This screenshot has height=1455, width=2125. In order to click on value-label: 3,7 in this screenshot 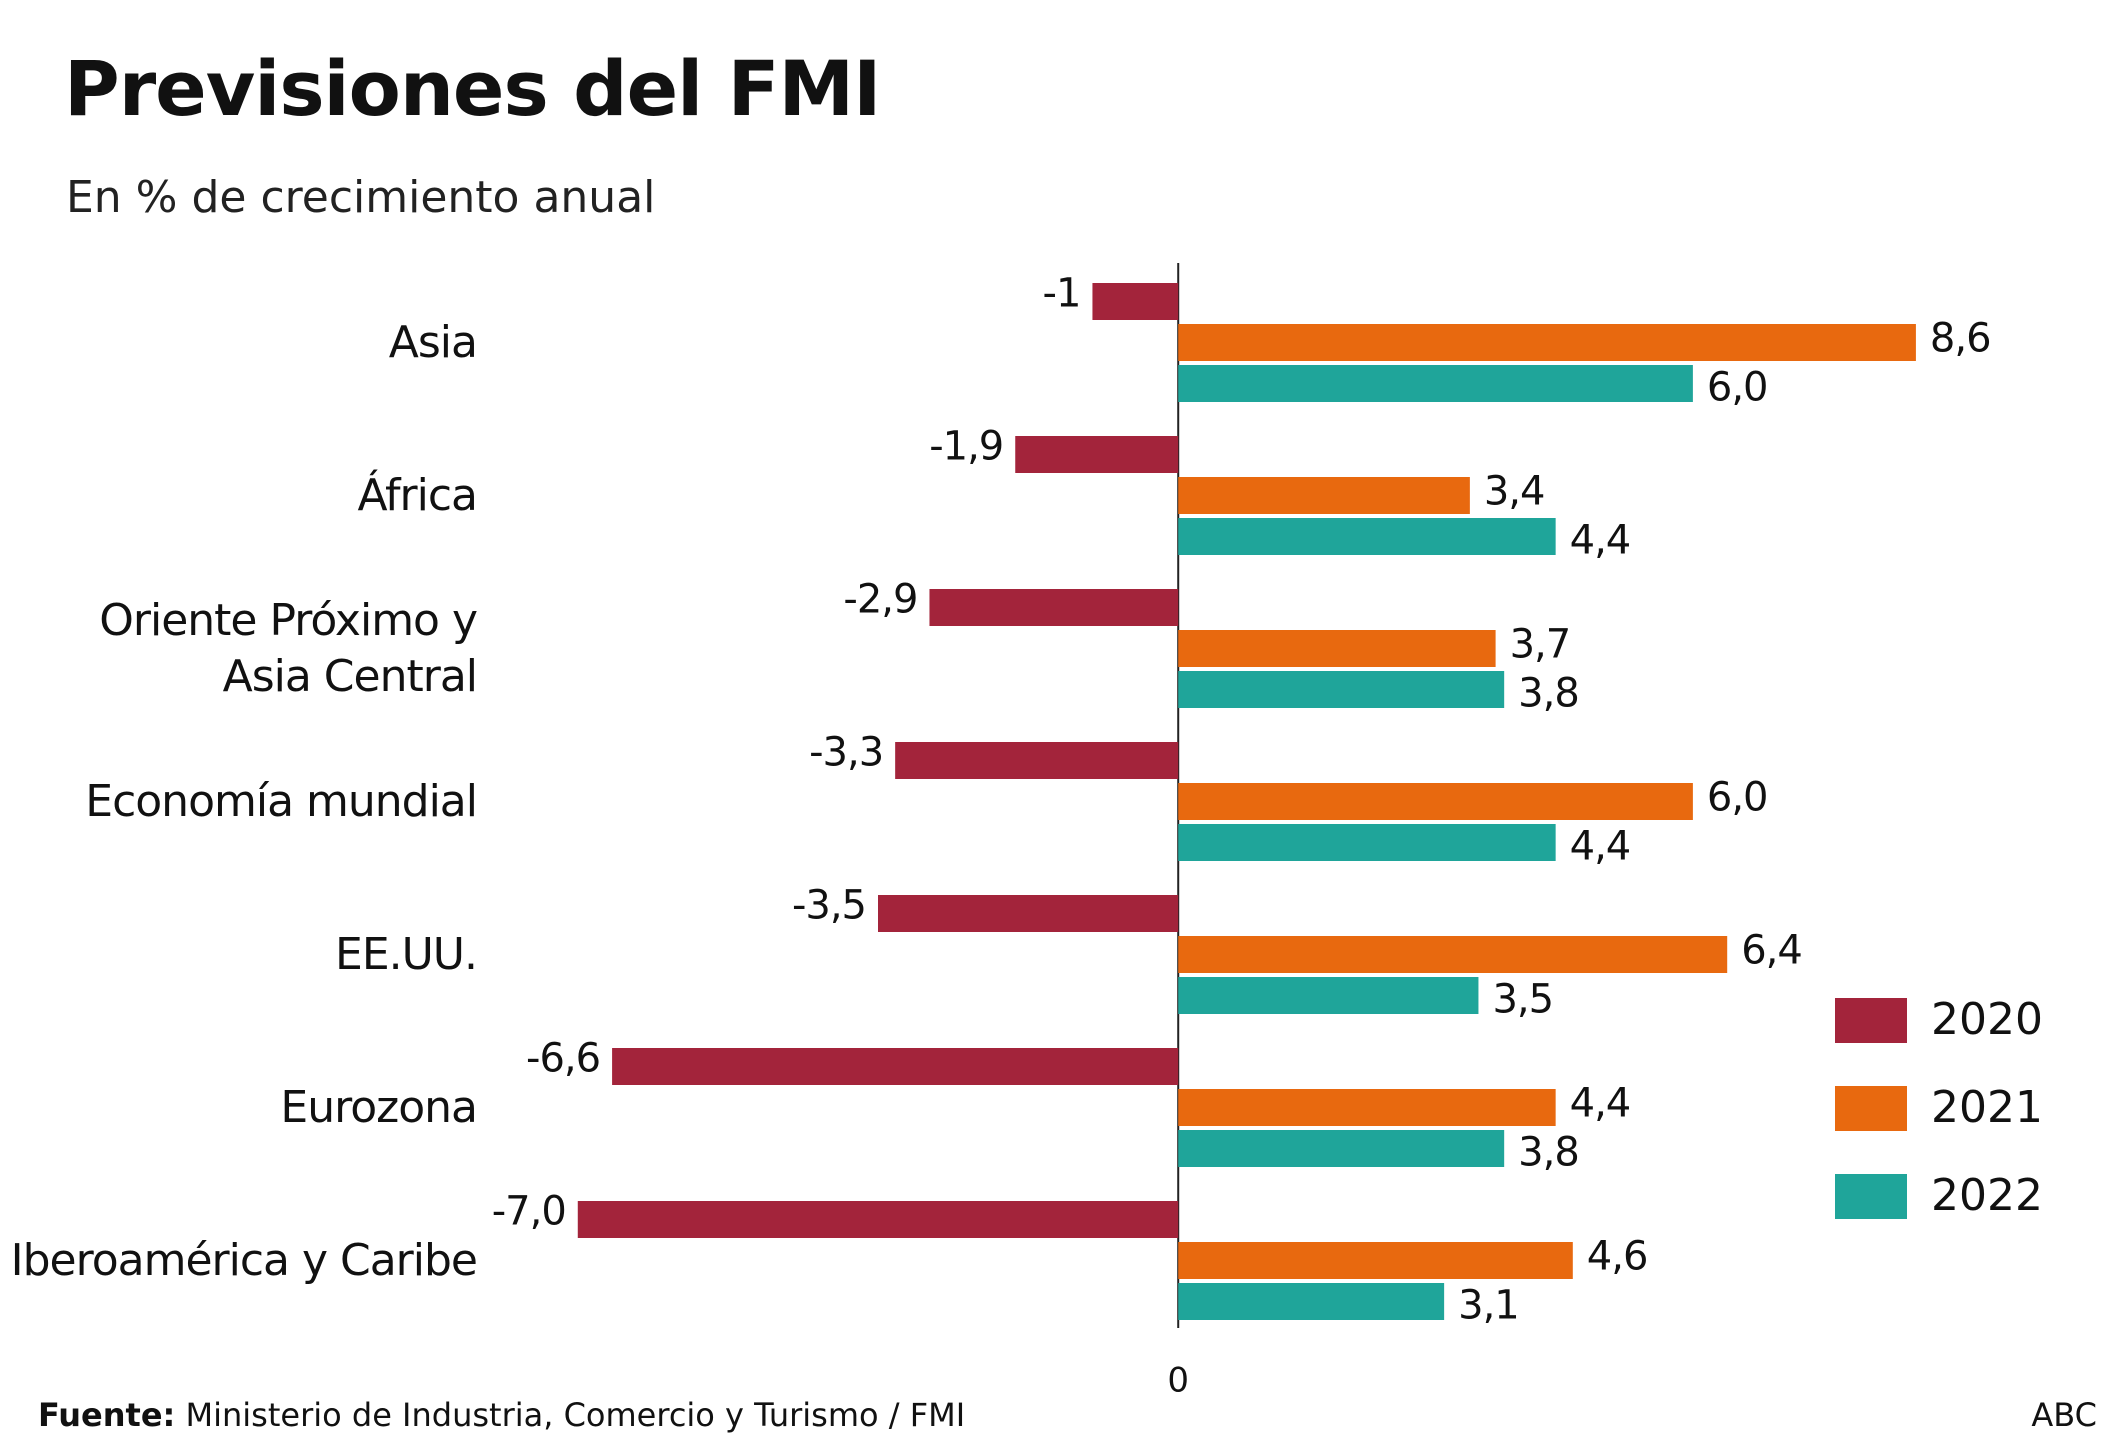, I will do `click(1540, 645)`.